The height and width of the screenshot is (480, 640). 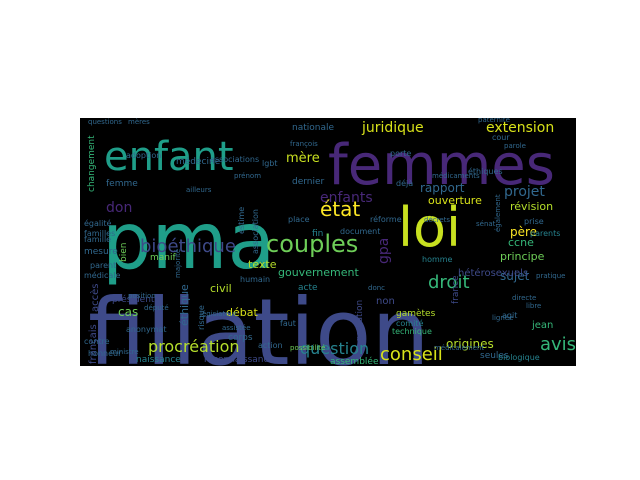 What do you see at coordinates (459, 348) in the screenshot?
I see `word-105: médicalement` at bounding box center [459, 348].